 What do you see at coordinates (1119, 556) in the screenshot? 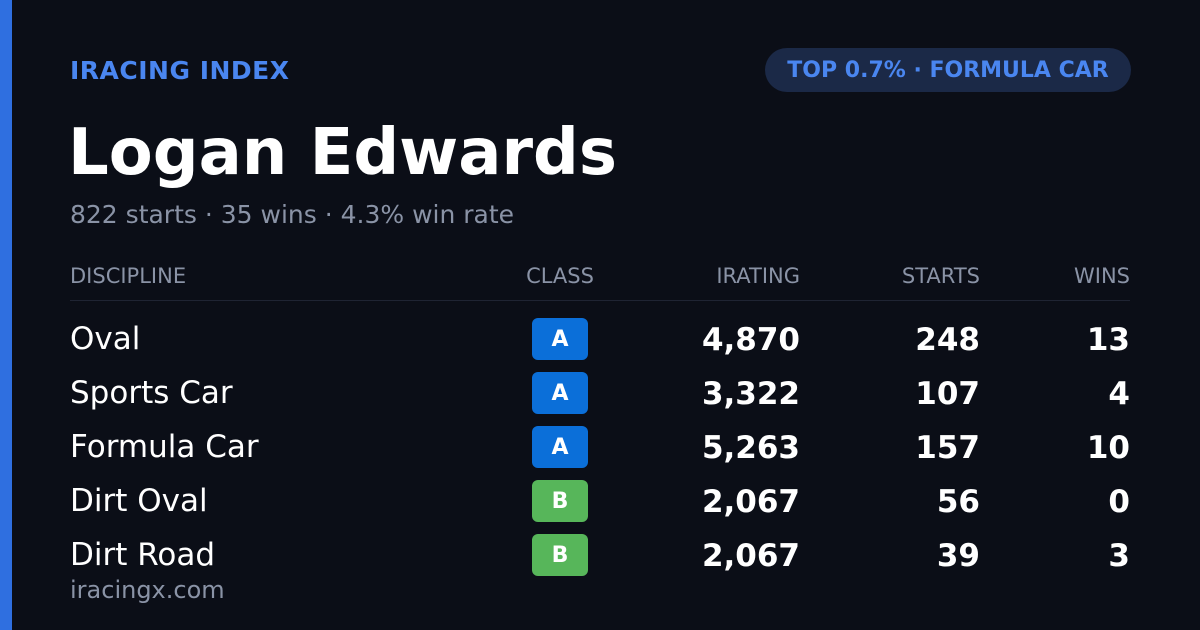
I see `wins: 3` at bounding box center [1119, 556].